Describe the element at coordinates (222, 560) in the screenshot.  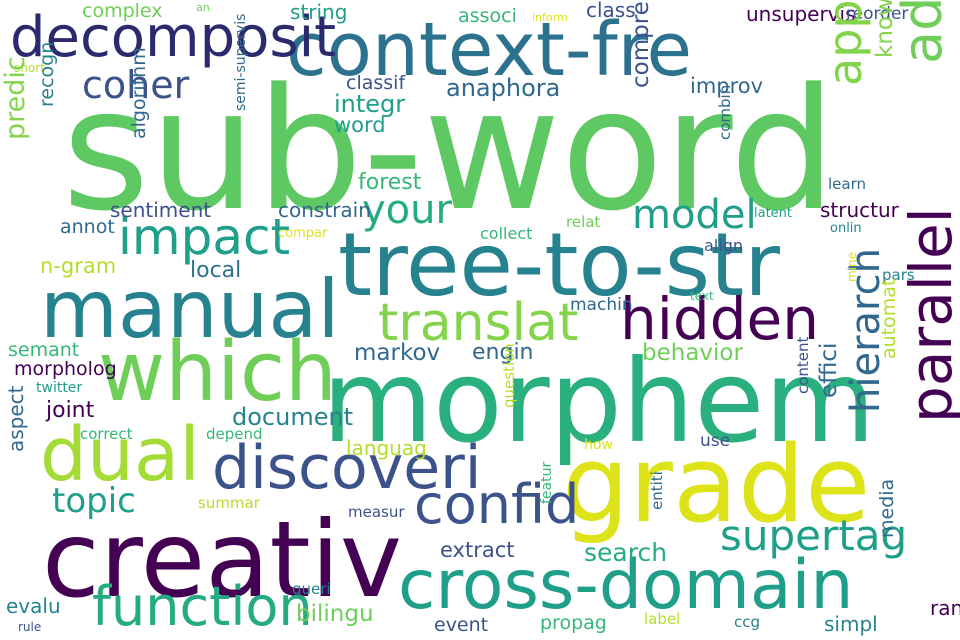
I see `word-creativ: creativ` at that location.